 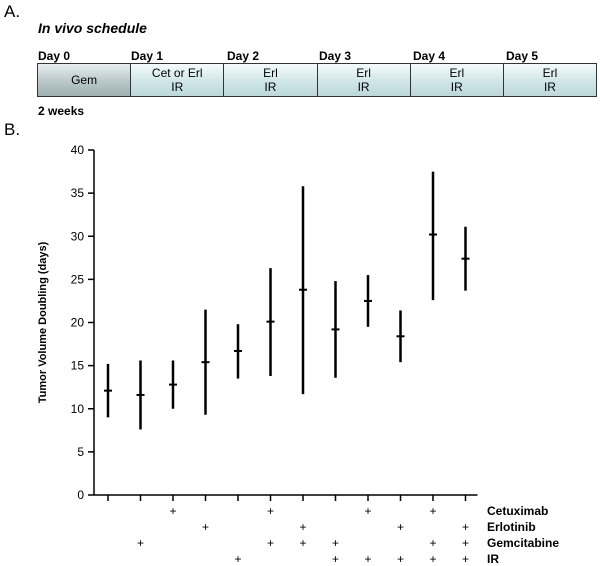 I want to click on day-label-4: Day 4, so click(x=429, y=56).